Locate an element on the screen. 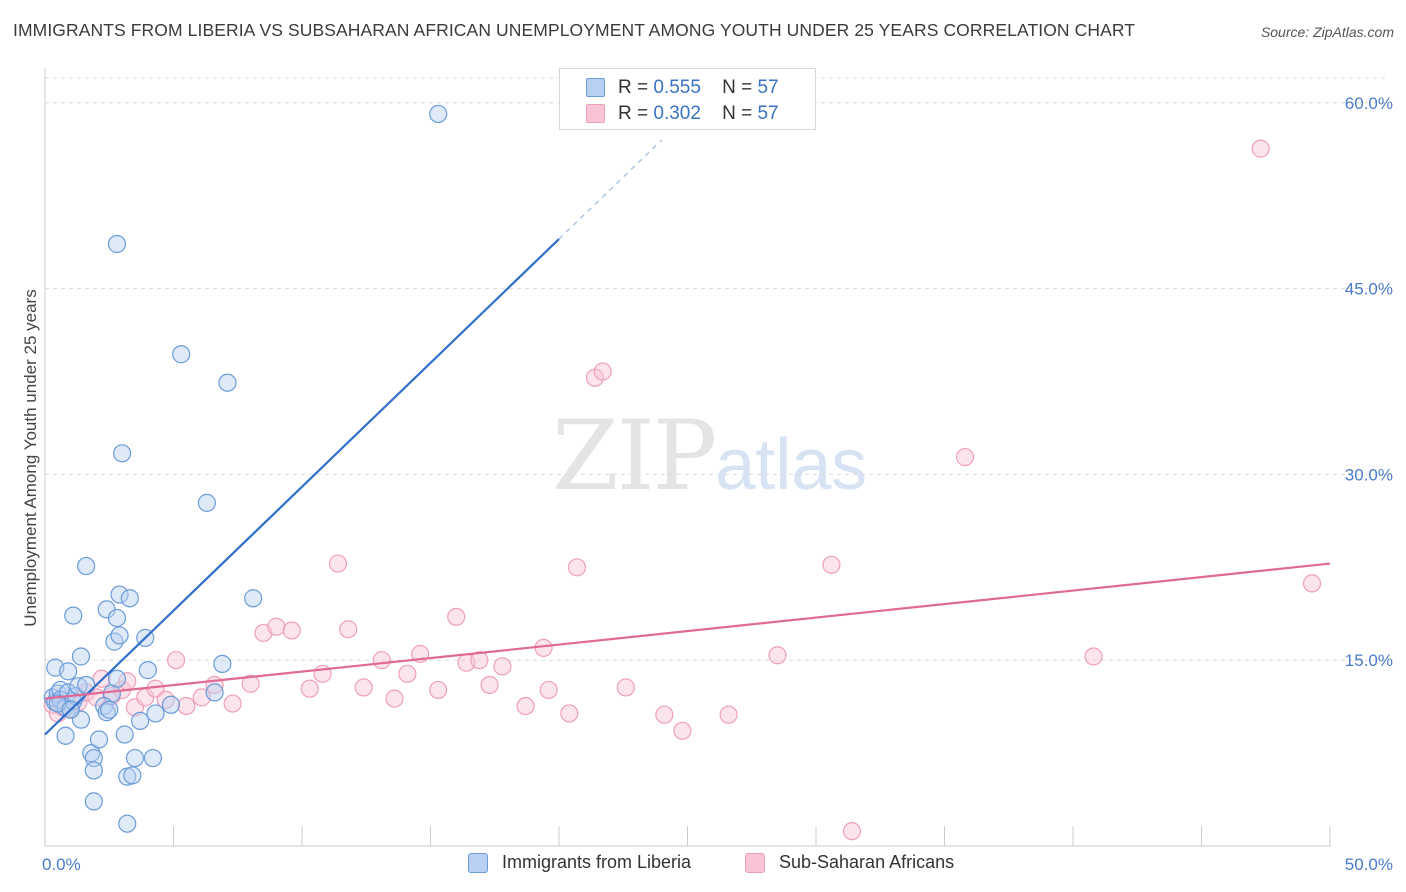 This screenshot has height=892, width=1406. y-tick-label: 60.0% is located at coordinates (1369, 103).